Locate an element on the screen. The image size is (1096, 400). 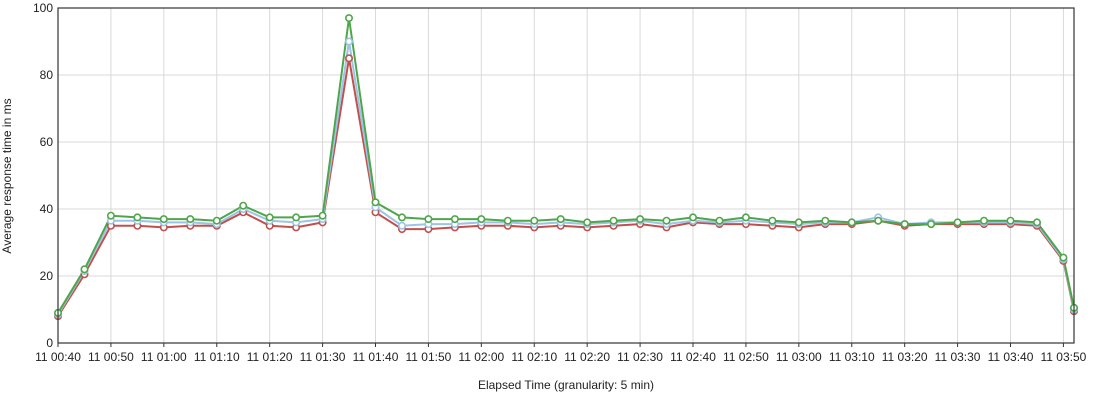
x-tick-label: 11 03:20 is located at coordinates (905, 357).